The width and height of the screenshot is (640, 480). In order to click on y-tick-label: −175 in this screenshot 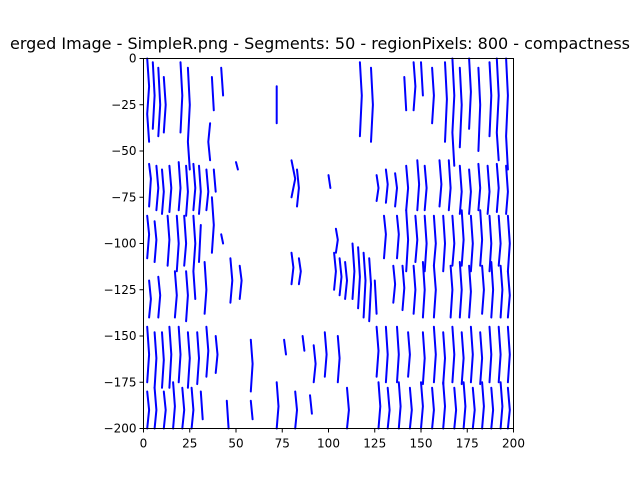, I will do `click(120, 382)`.